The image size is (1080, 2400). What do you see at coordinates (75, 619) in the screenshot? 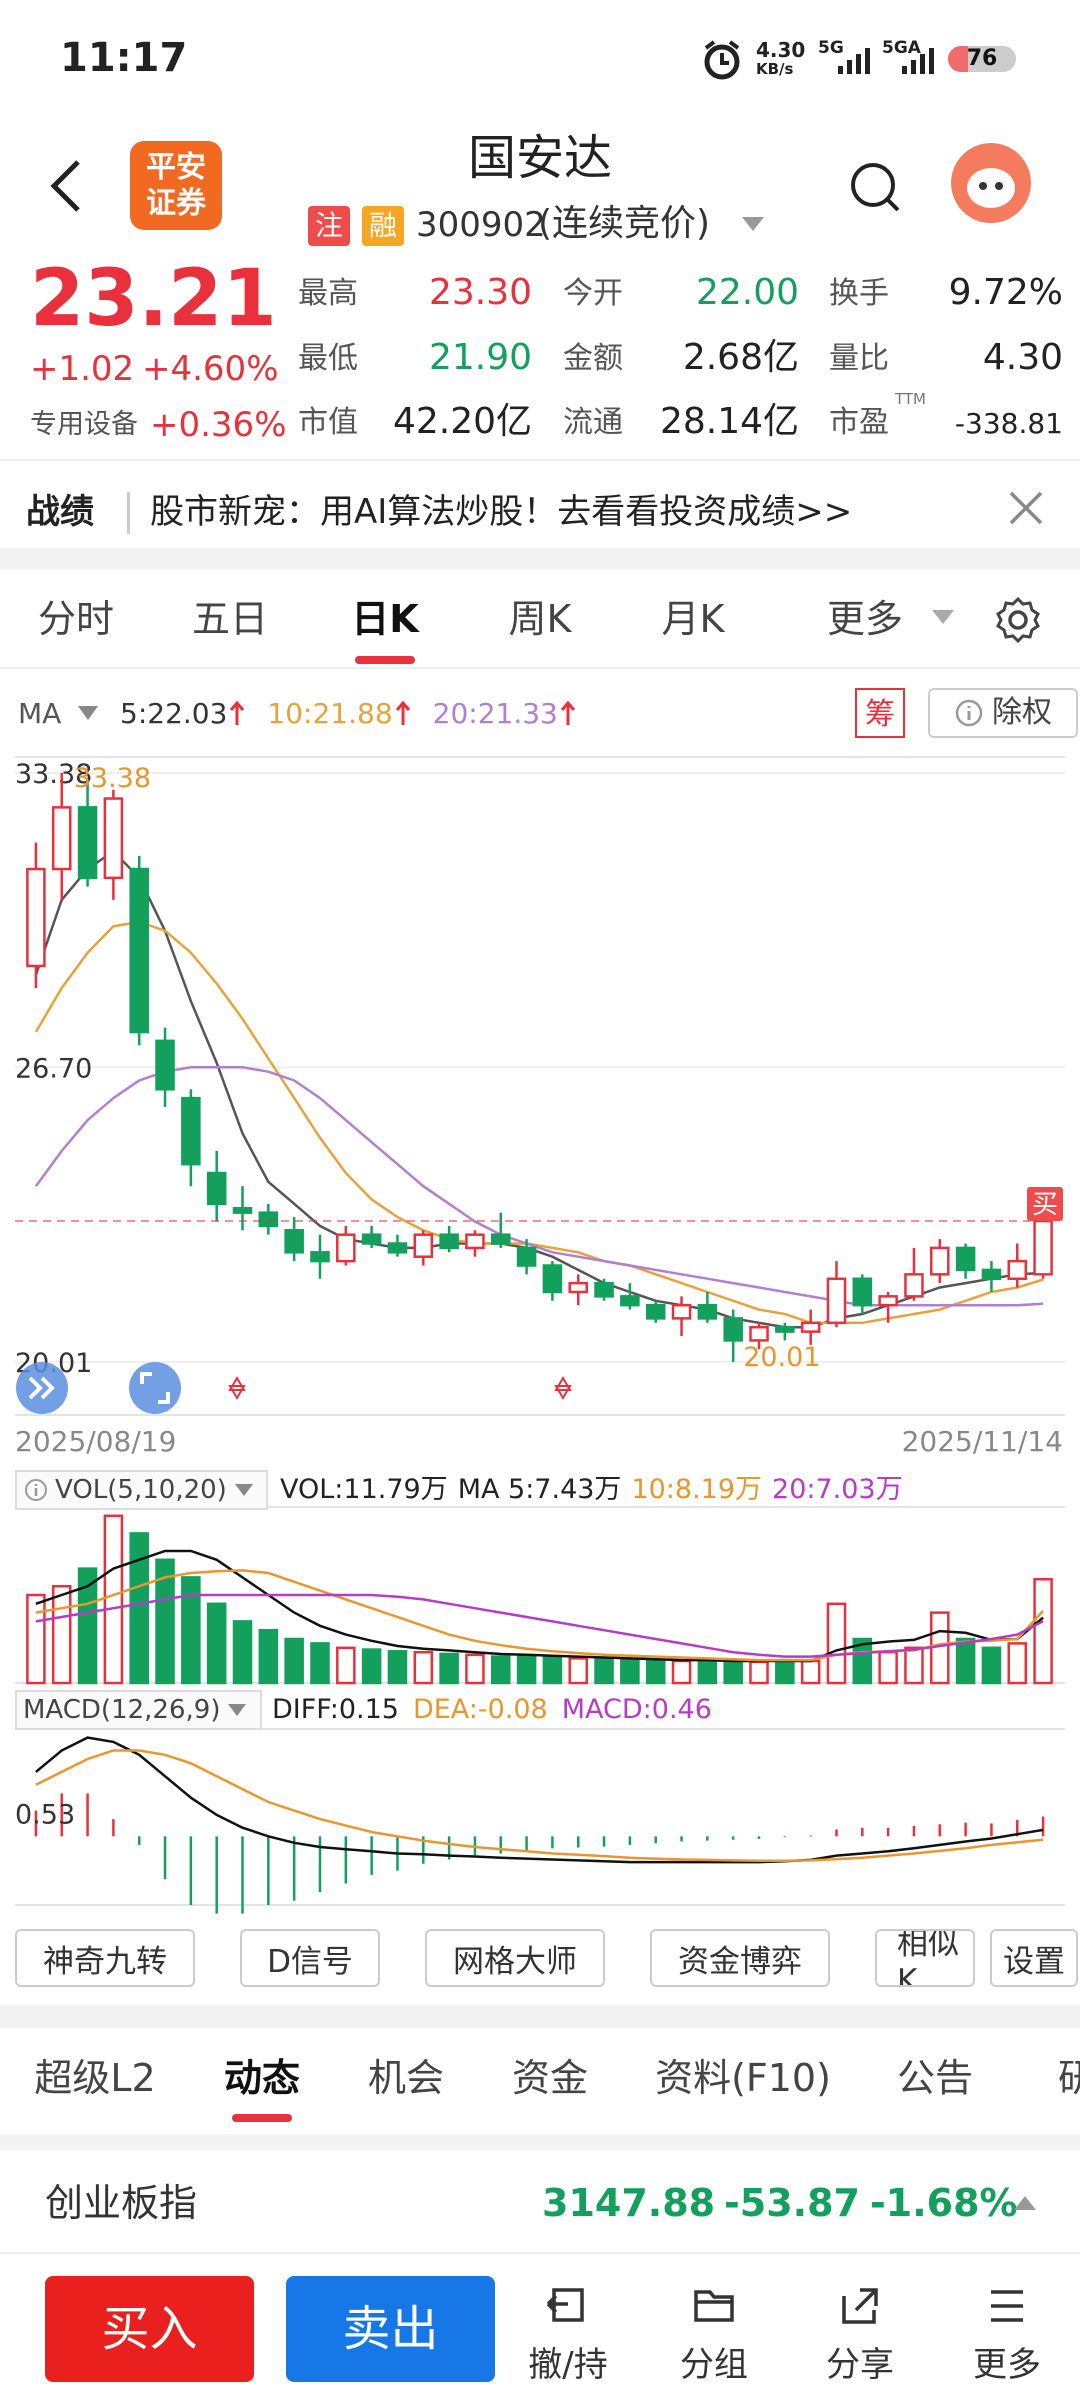
I see `chart-tab: 分时` at bounding box center [75, 619].